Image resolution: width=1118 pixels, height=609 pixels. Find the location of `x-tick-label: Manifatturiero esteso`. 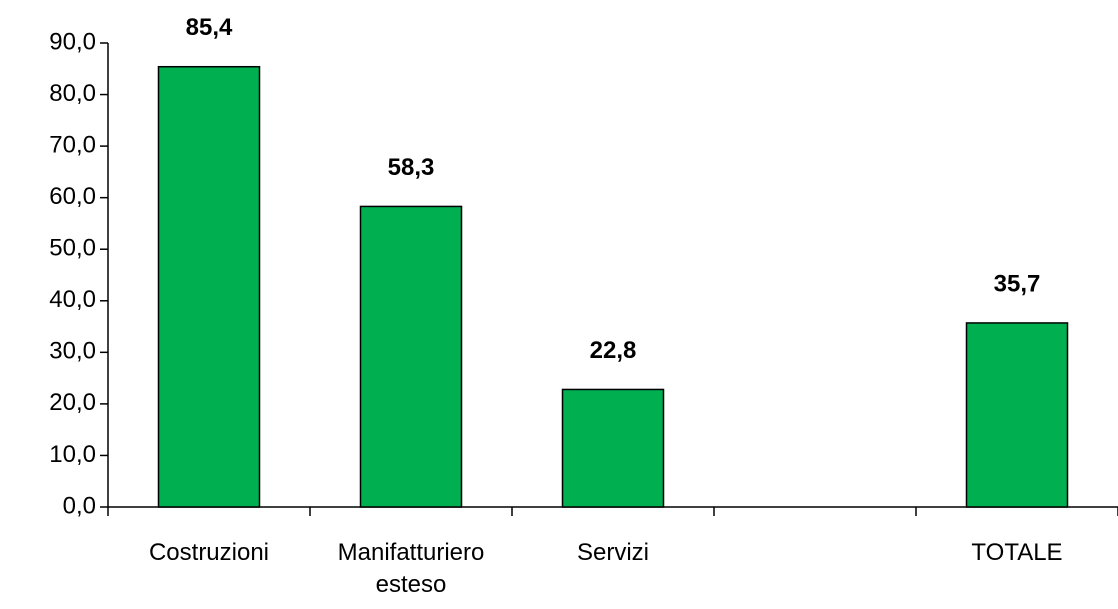

x-tick-label: Manifatturiero esteso is located at coordinates (411, 568).